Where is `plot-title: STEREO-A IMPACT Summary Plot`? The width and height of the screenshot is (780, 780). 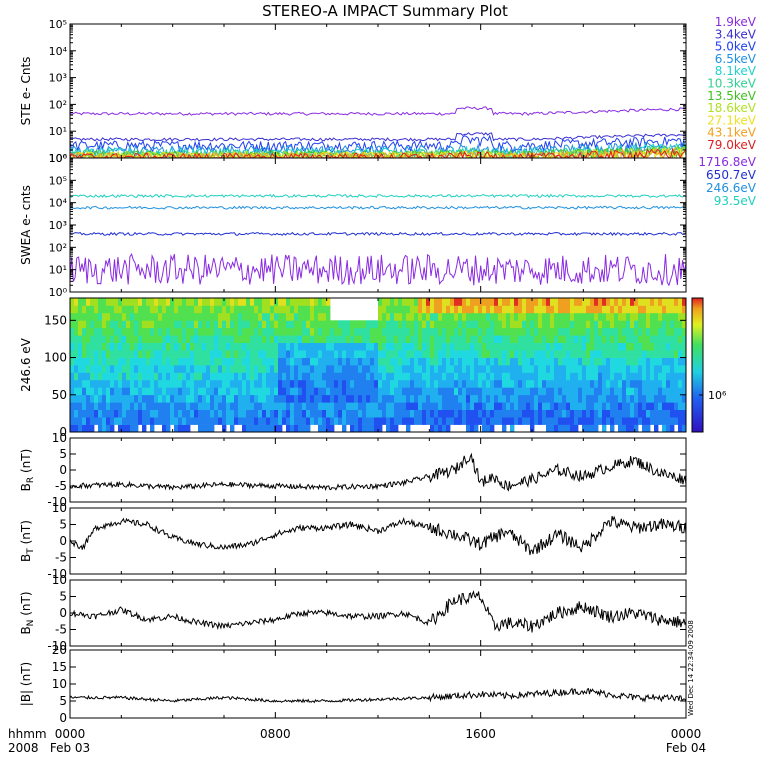 plot-title: STEREO-A IMPACT Summary Plot is located at coordinates (385, 11).